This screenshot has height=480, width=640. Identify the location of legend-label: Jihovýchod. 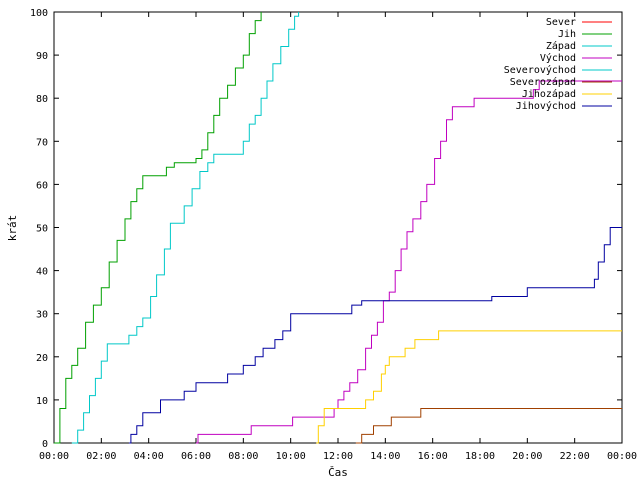
(546, 106).